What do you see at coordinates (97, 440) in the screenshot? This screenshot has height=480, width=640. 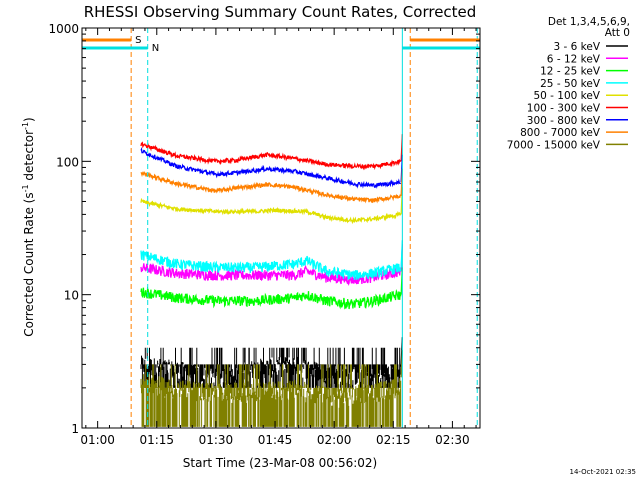 I see `x-tick-label: 01:00` at bounding box center [97, 440].